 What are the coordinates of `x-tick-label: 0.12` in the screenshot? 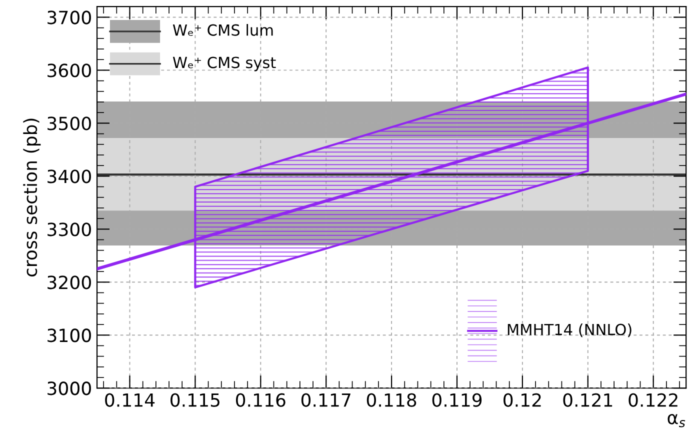 It's located at (522, 400).